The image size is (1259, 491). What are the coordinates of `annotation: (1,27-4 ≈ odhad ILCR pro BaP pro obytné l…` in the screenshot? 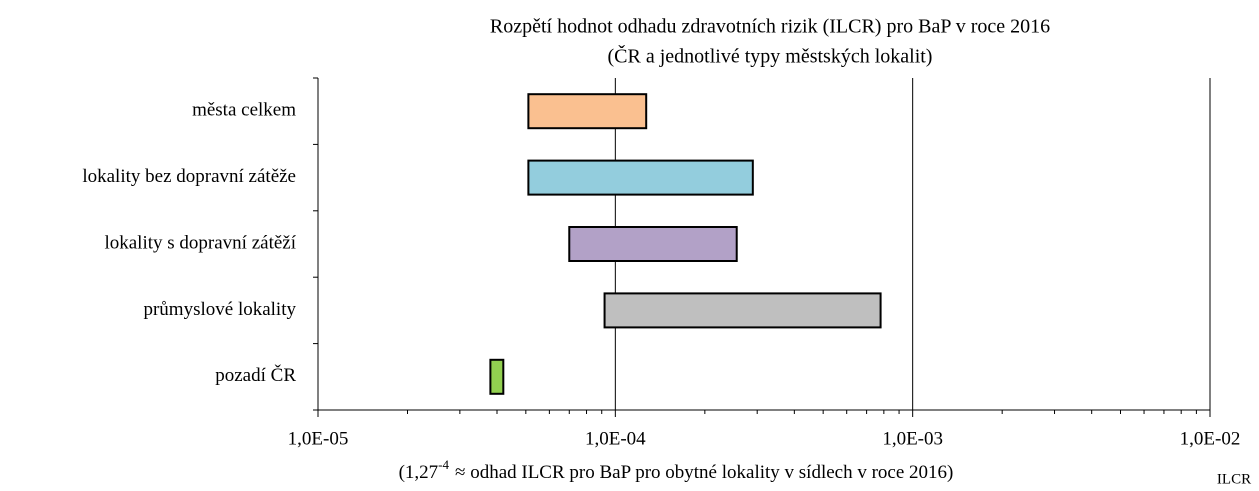 It's located at (676, 470).